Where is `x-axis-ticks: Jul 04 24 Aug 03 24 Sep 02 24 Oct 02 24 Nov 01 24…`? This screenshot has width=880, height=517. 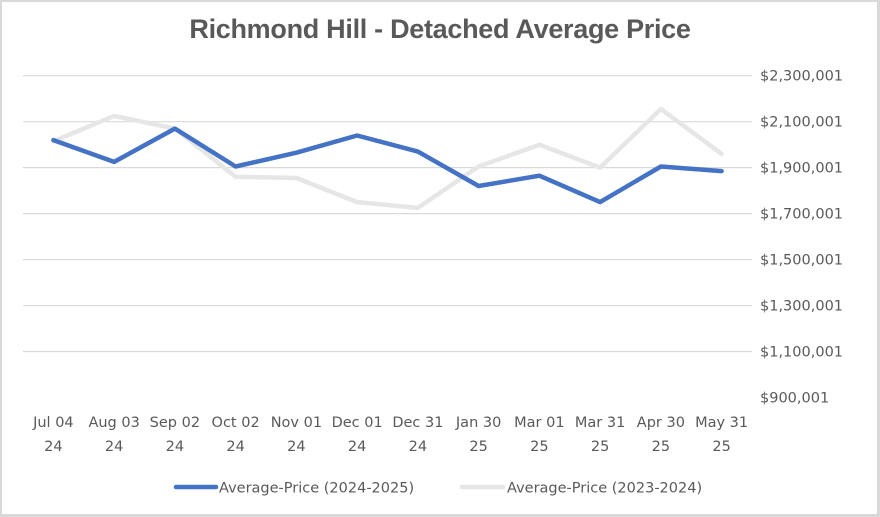 x-axis-ticks: Jul 04 24 Aug 03 24 Sep 02 24 Oct 02 24 Nov 01 24… is located at coordinates (390, 435).